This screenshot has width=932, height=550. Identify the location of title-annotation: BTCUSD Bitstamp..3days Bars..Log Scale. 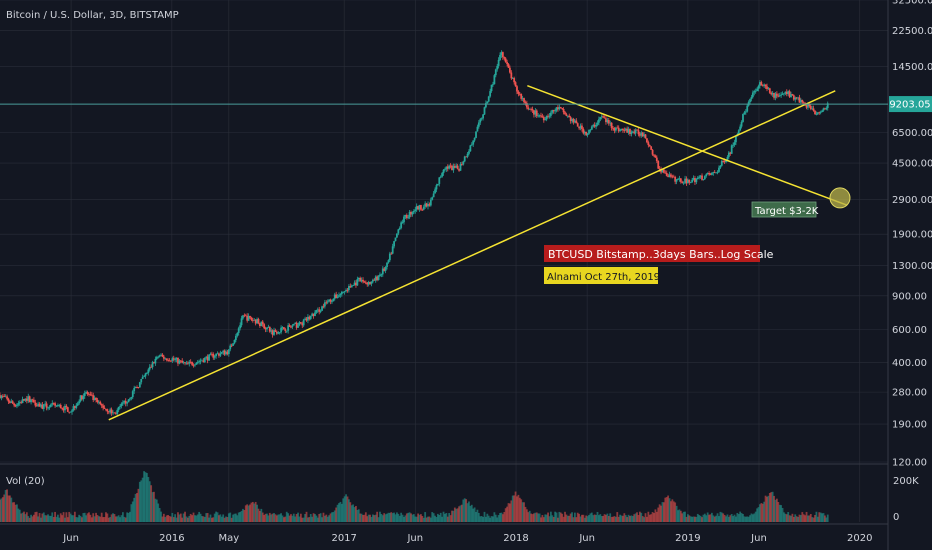
(659, 253).